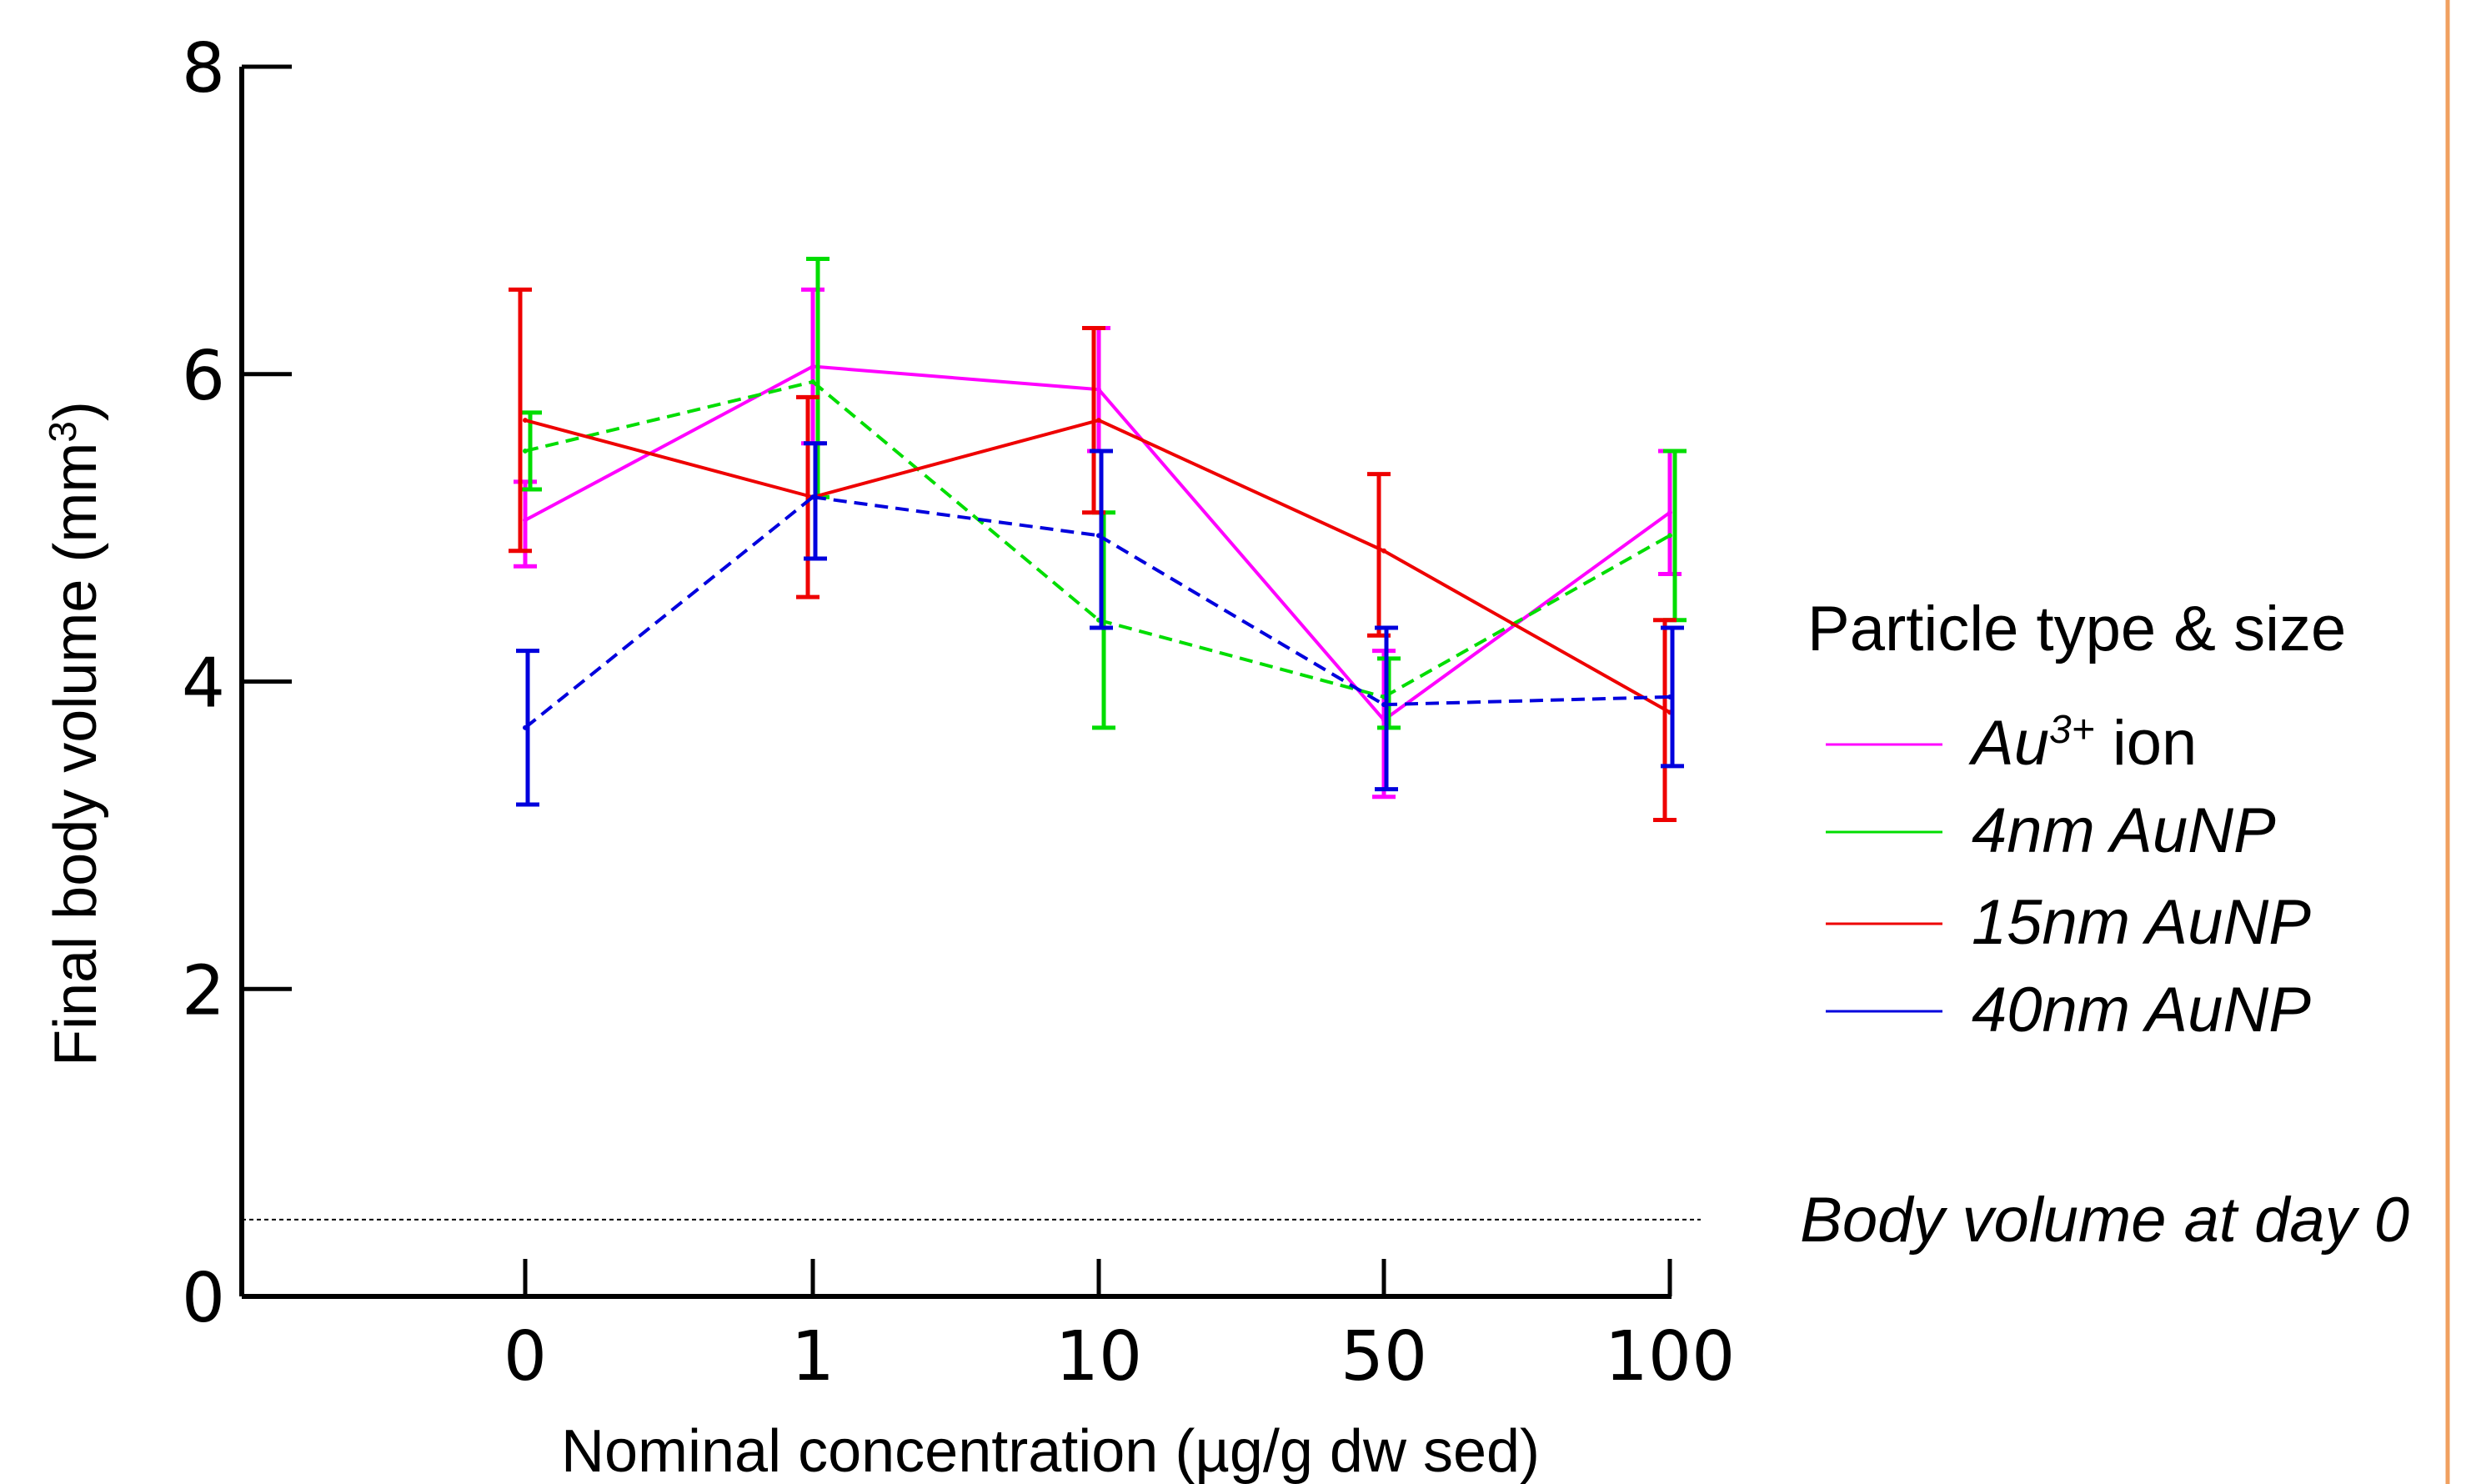  Describe the element at coordinates (203, 1298) in the screenshot. I see `y-tick-label: 0` at that location.